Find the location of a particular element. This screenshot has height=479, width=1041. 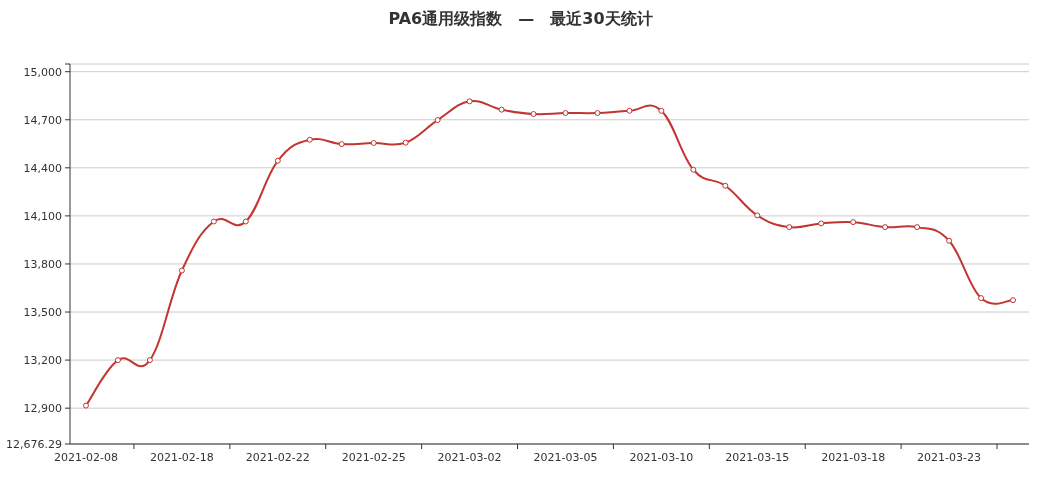

y-tick-label: 12,676.29 is located at coordinates (34, 444).